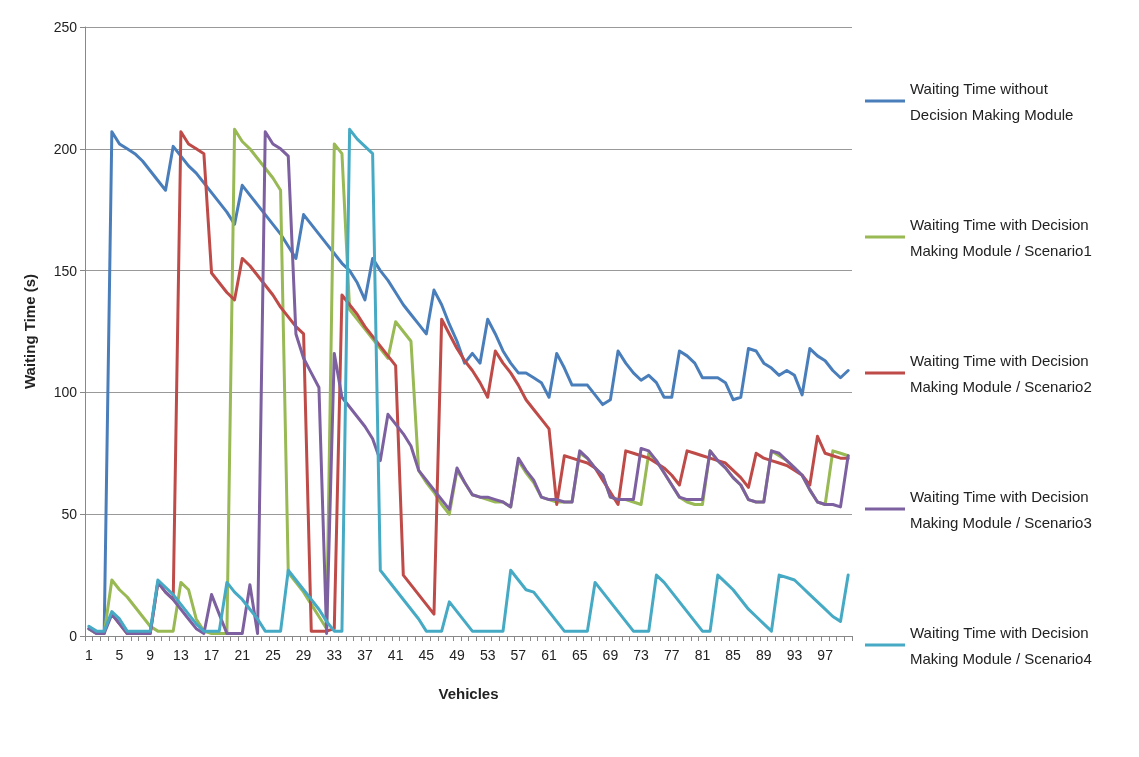  Describe the element at coordinates (1001, 645) in the screenshot. I see `legend-label: Waiting Time with Decision Making Module / Scenario4` at that location.